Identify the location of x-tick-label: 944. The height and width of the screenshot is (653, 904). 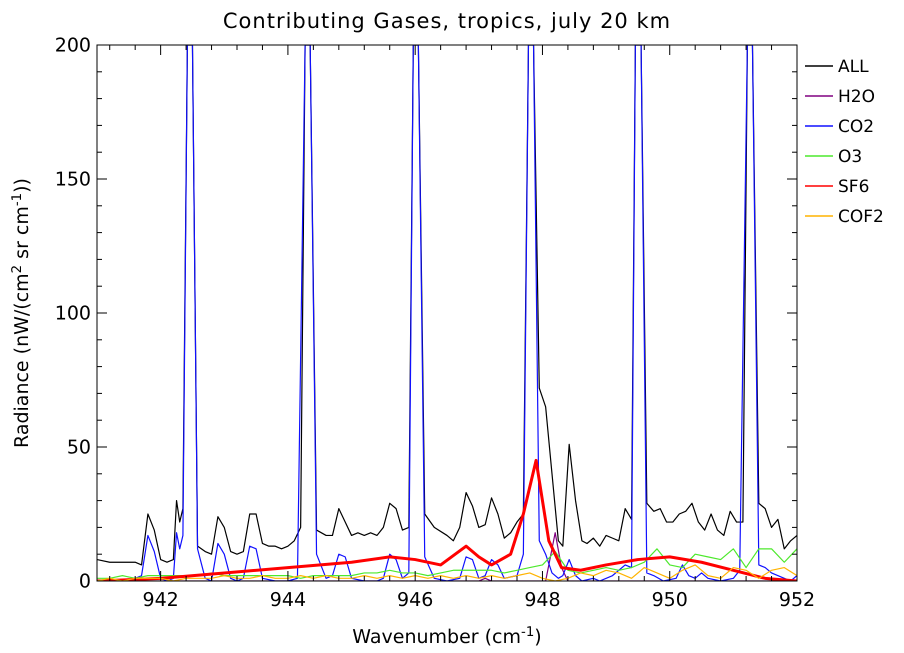
(288, 600).